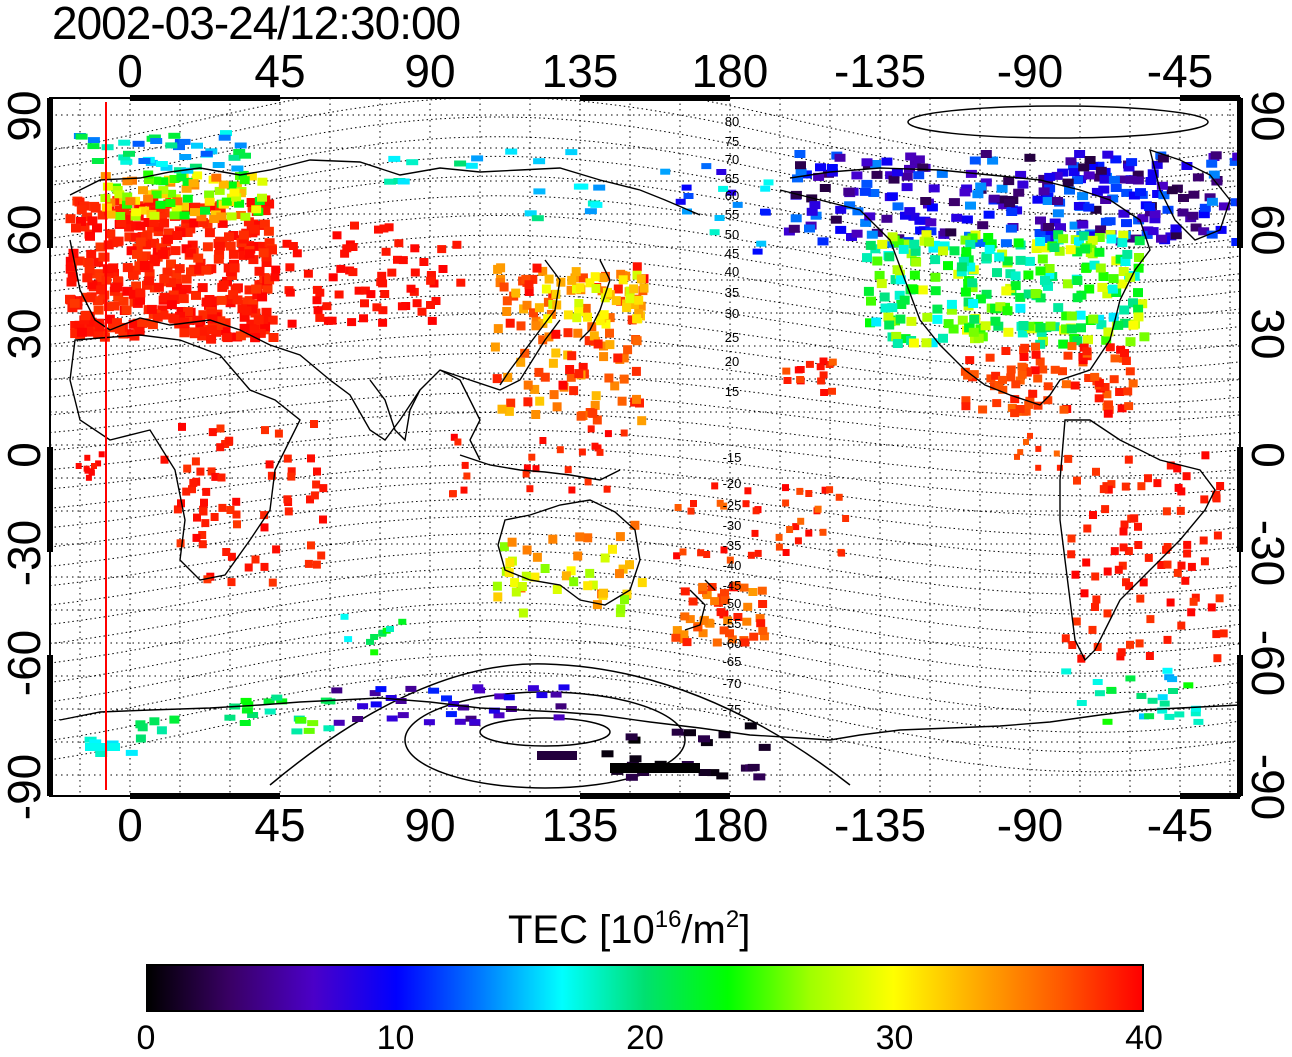 The image size is (1292, 1057). I want to click on south-pole-contour-outer, so click(560, 724).